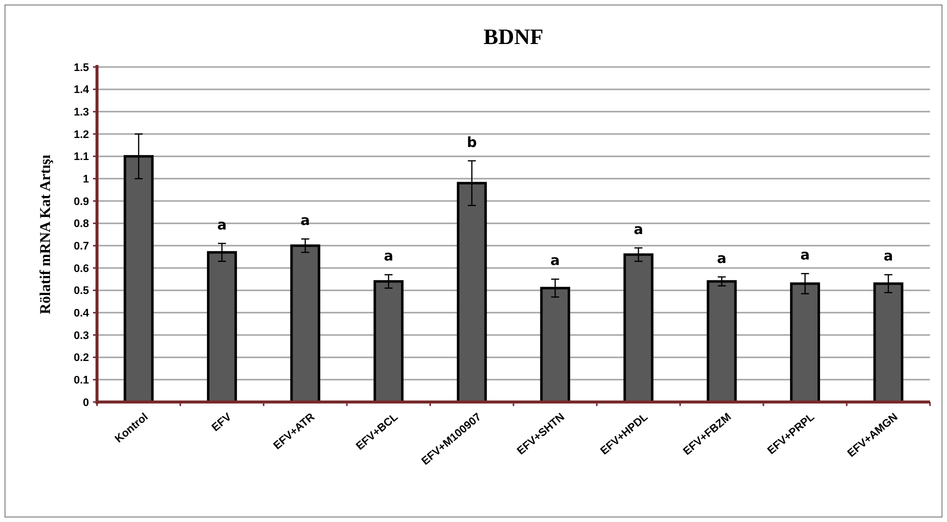  What do you see at coordinates (46, 234) in the screenshot?
I see `y-axis-title: Rölatif mRNA Kat Artışı` at bounding box center [46, 234].